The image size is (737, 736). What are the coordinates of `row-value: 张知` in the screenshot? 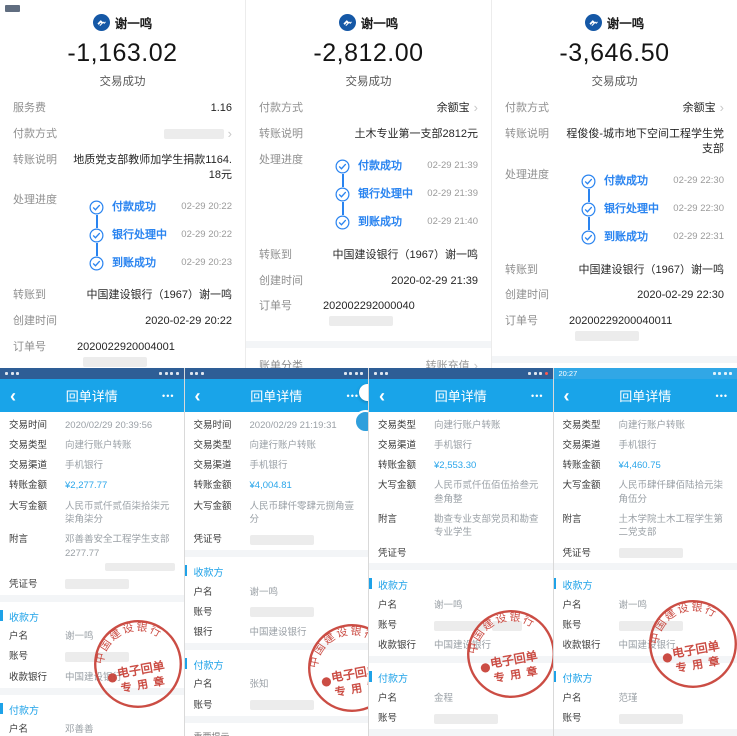 It's located at (259, 685).